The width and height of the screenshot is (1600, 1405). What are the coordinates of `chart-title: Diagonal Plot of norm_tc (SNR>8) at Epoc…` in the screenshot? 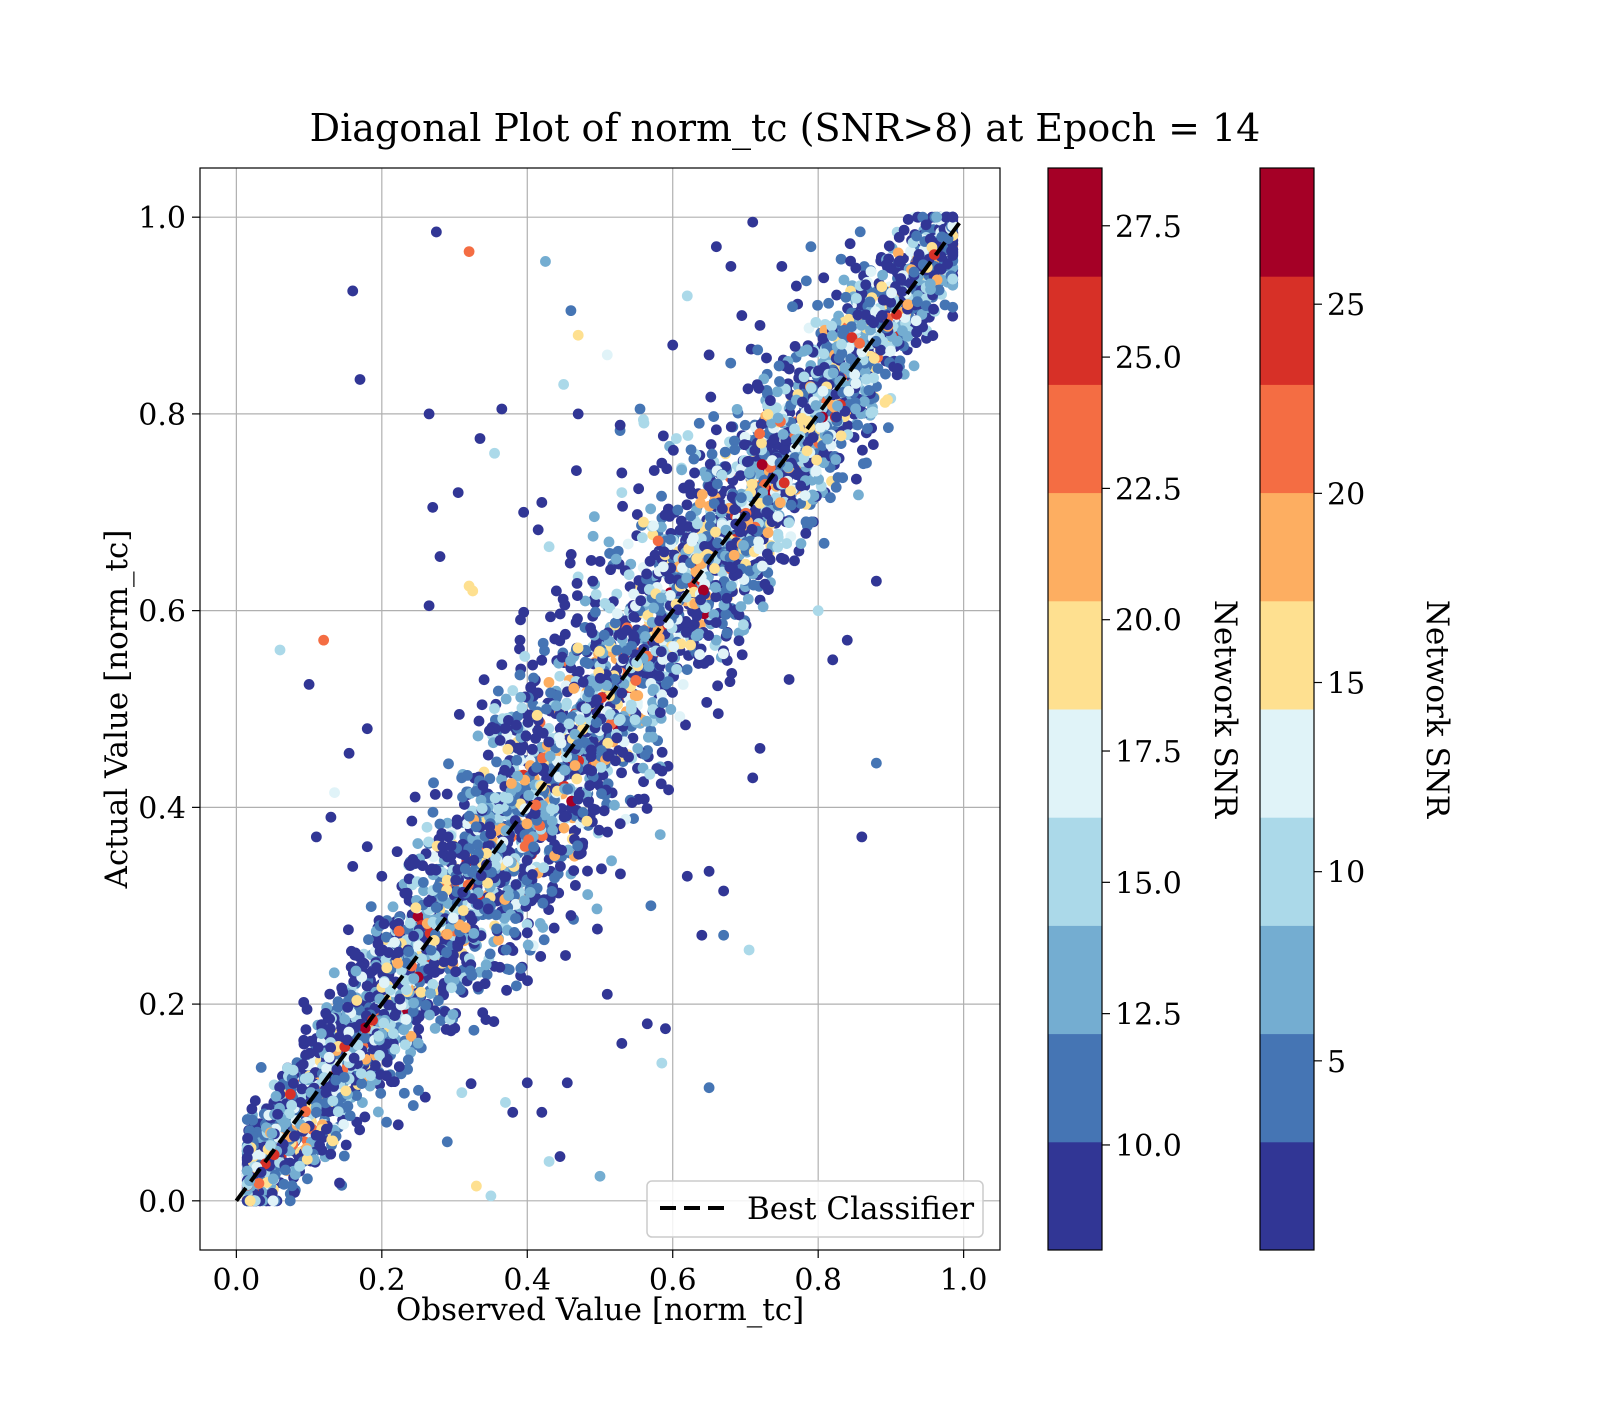 It's located at (785, 128).